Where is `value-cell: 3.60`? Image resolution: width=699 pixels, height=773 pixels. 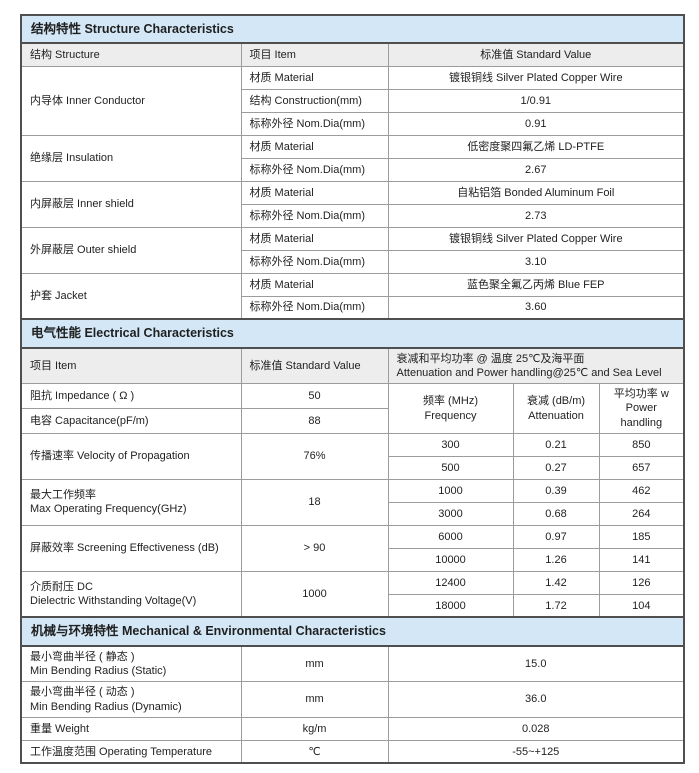
value-cell: 3.60 is located at coordinates (536, 307).